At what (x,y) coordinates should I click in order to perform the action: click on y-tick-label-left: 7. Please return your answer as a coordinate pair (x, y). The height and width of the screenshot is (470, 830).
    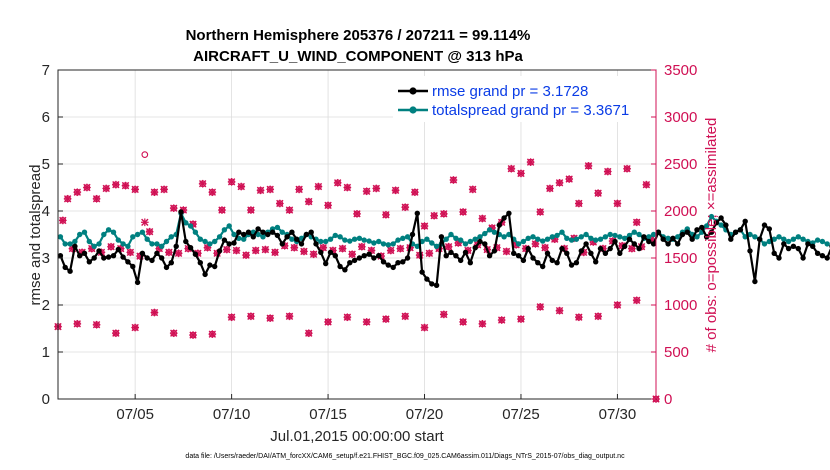
    Looking at the image, I should click on (46, 70).